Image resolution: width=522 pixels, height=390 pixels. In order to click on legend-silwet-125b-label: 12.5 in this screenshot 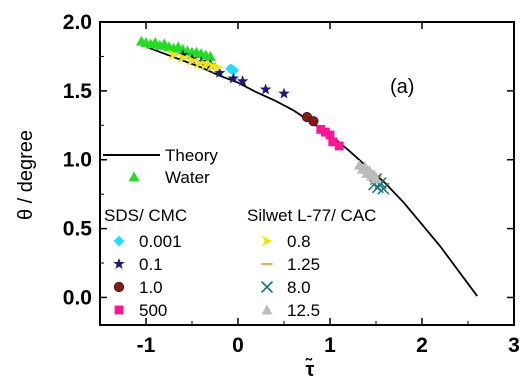, I will do `click(303, 310)`.